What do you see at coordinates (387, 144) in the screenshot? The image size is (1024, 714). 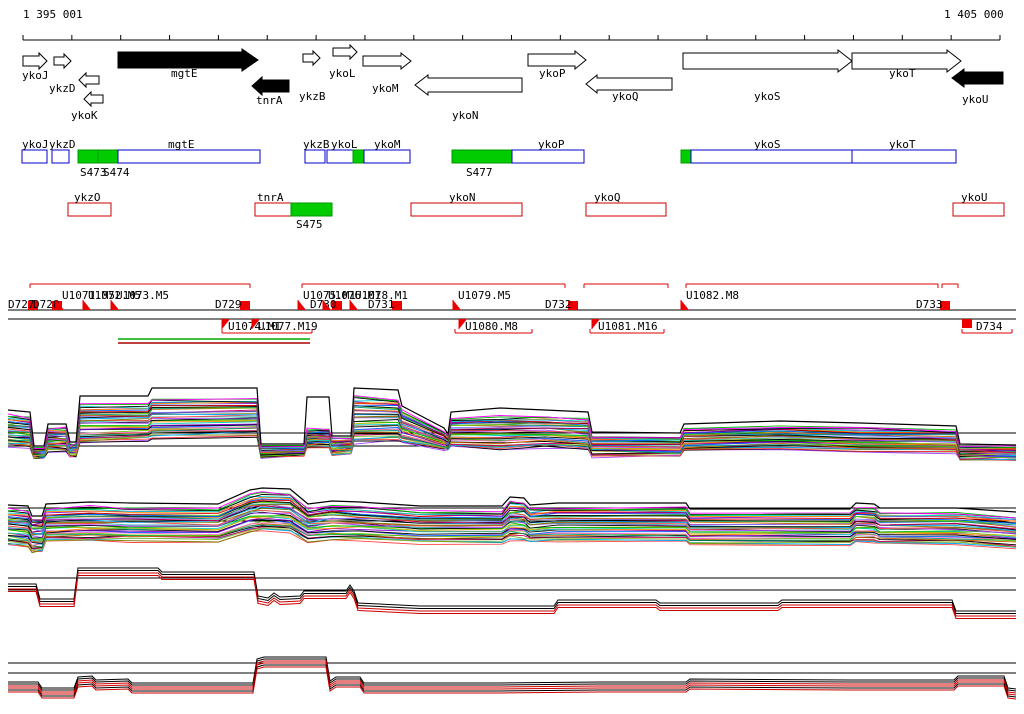 I see `annotation-label-ykoM: ykoM` at bounding box center [387, 144].